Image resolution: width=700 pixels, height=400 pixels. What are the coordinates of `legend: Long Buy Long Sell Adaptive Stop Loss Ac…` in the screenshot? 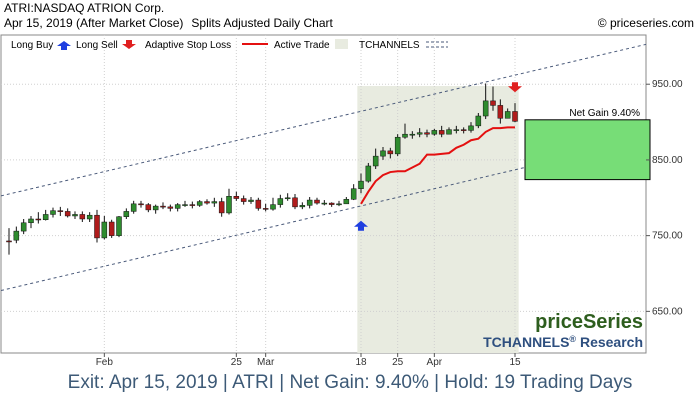 It's located at (229, 45).